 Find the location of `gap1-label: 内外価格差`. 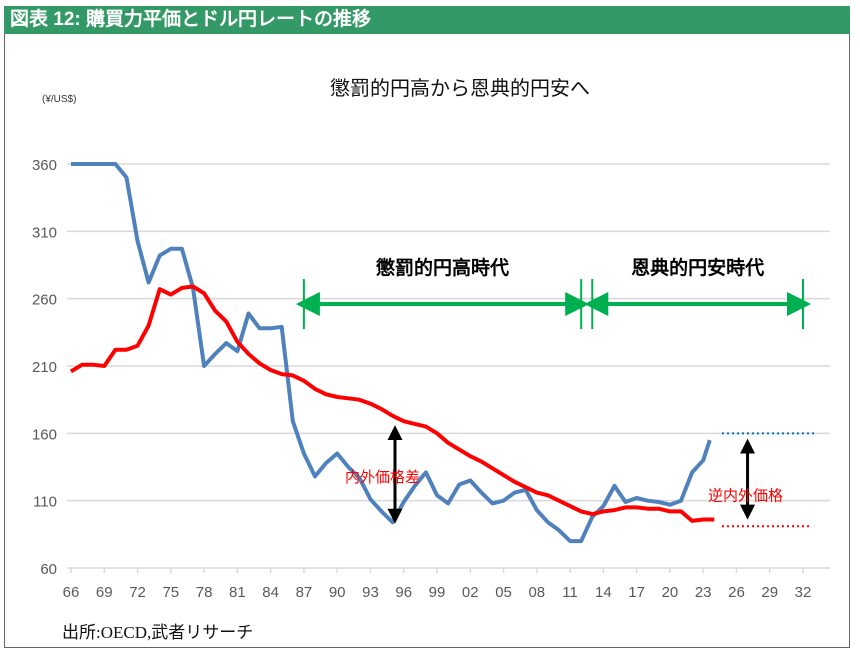

gap1-label: 内外価格差 is located at coordinates (382, 477).